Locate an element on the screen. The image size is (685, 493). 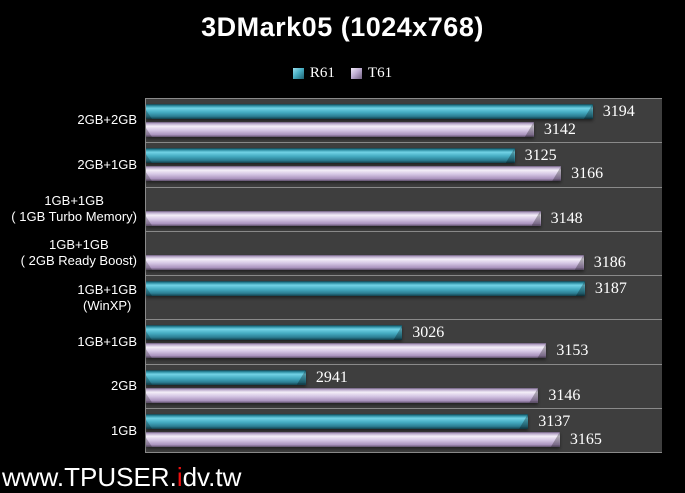
category-band: 3125 3166 is located at coordinates (404, 165).